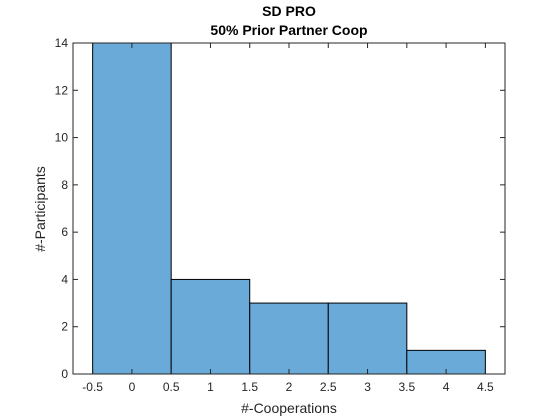 The width and height of the screenshot is (560, 420). Describe the element at coordinates (92, 387) in the screenshot. I see `x-tick-label: -0.5` at that location.